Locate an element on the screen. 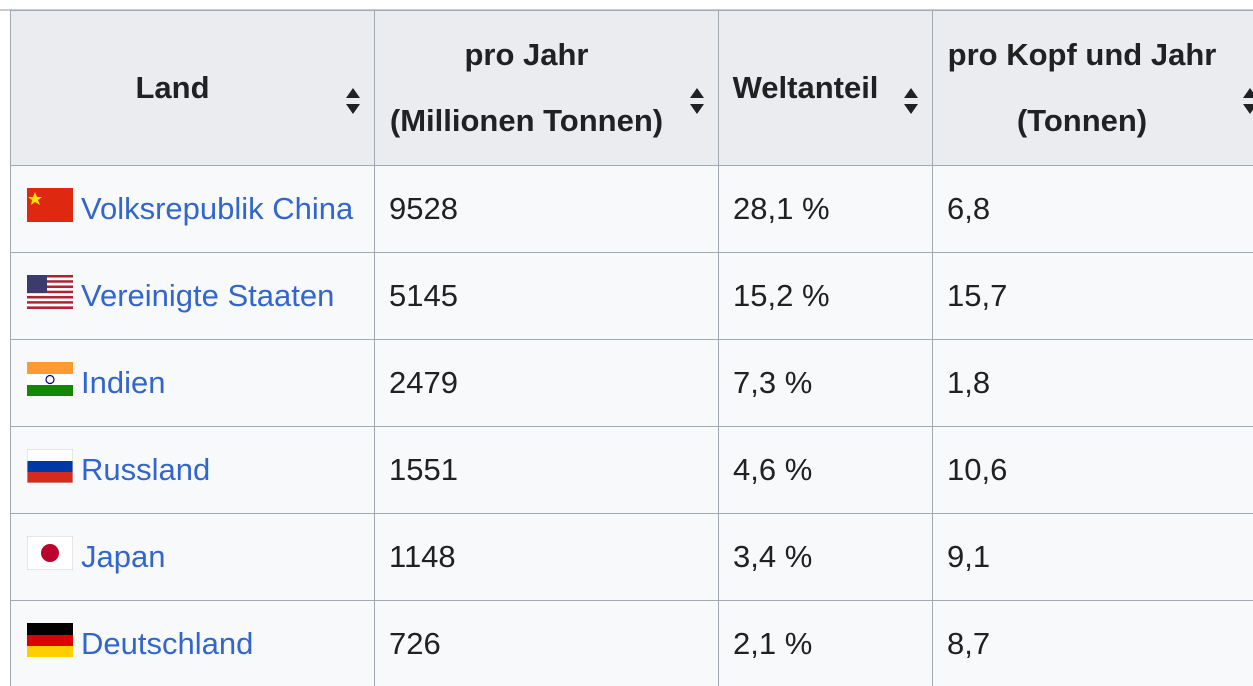 The height and width of the screenshot is (686, 1253). header-line: pro Jahr is located at coordinates (526, 54).